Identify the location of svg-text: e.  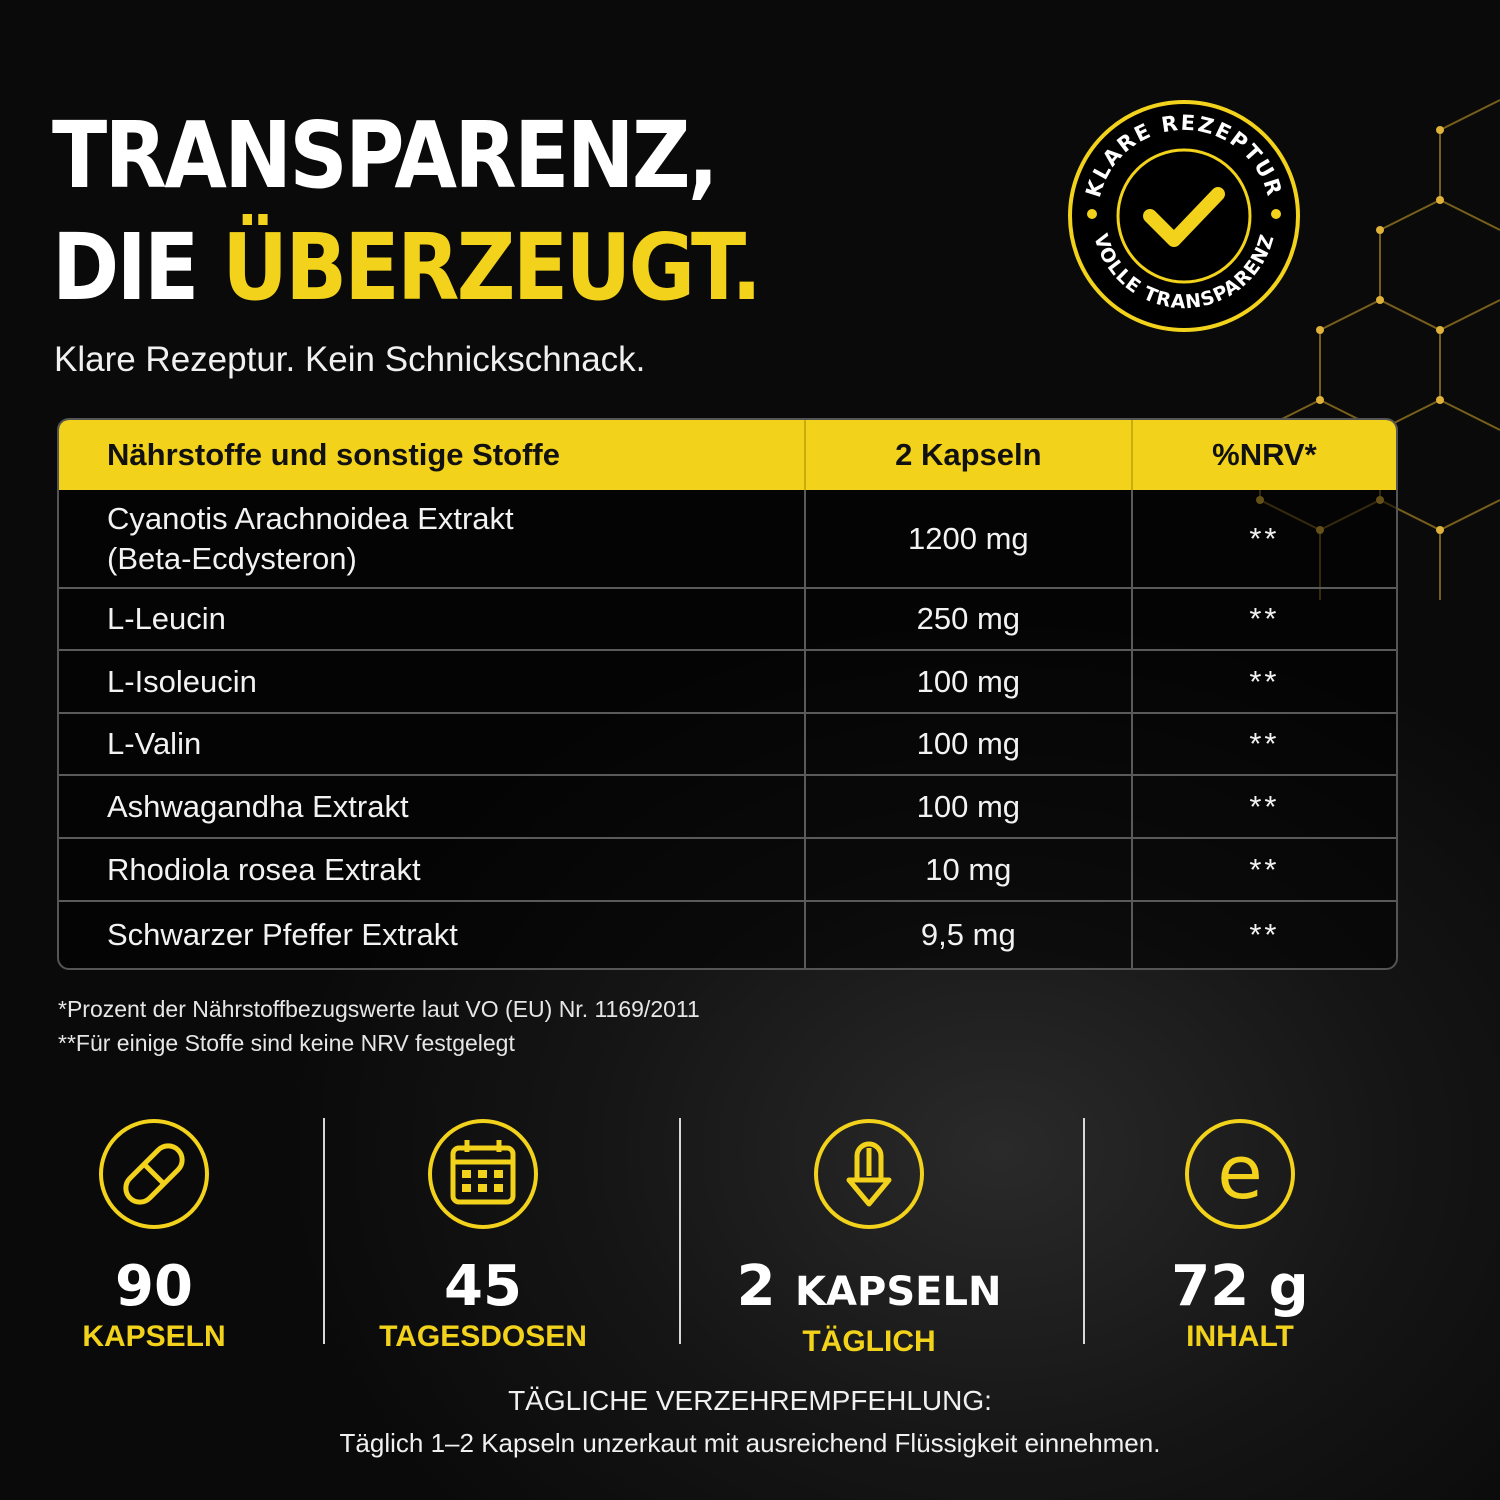
(1240, 1173).